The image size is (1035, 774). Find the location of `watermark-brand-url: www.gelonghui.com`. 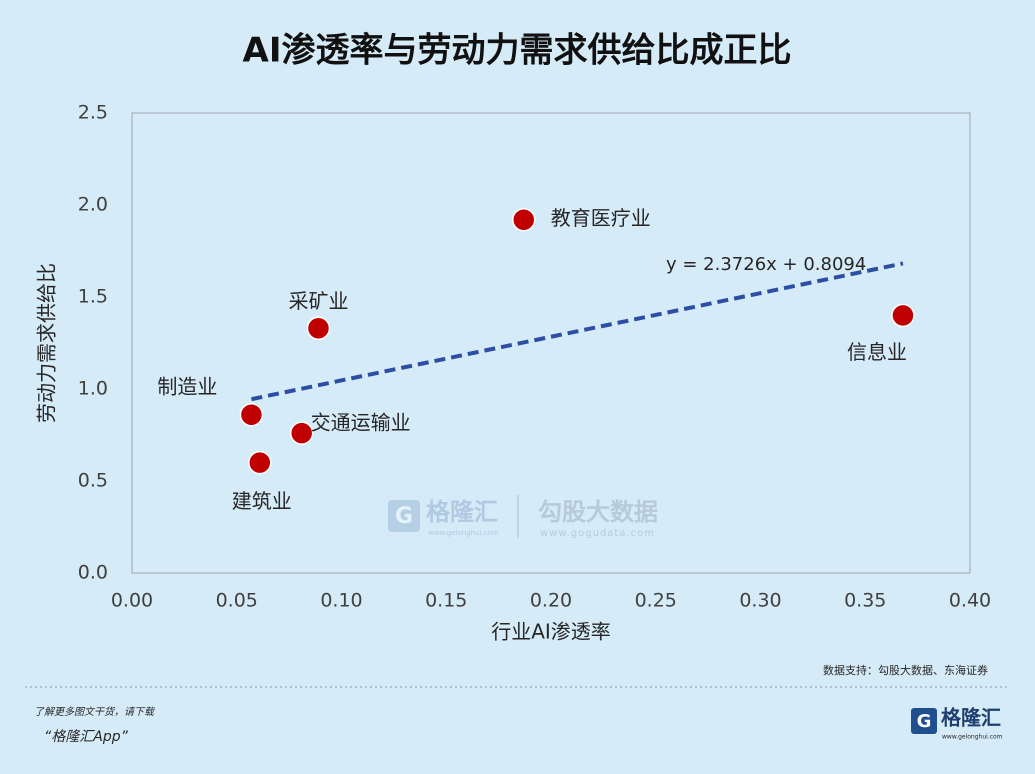

watermark-brand-url: www.gelonghui.com is located at coordinates (463, 533).